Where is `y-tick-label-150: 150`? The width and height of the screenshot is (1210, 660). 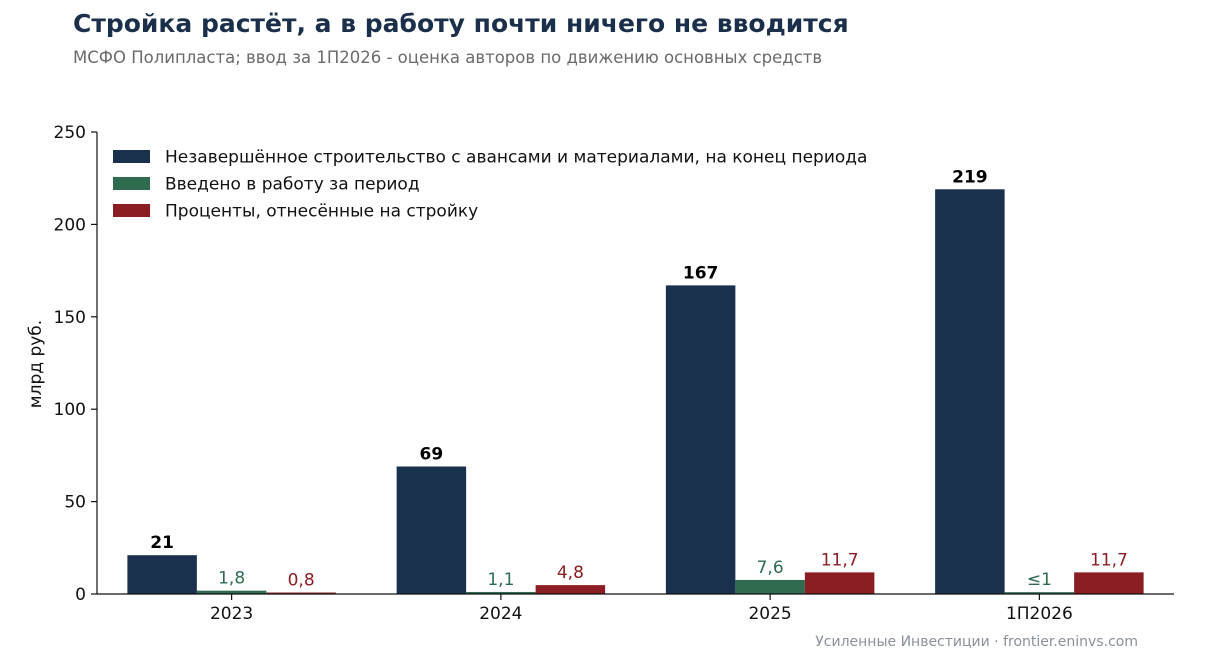
y-tick-label-150: 150 is located at coordinates (70, 318).